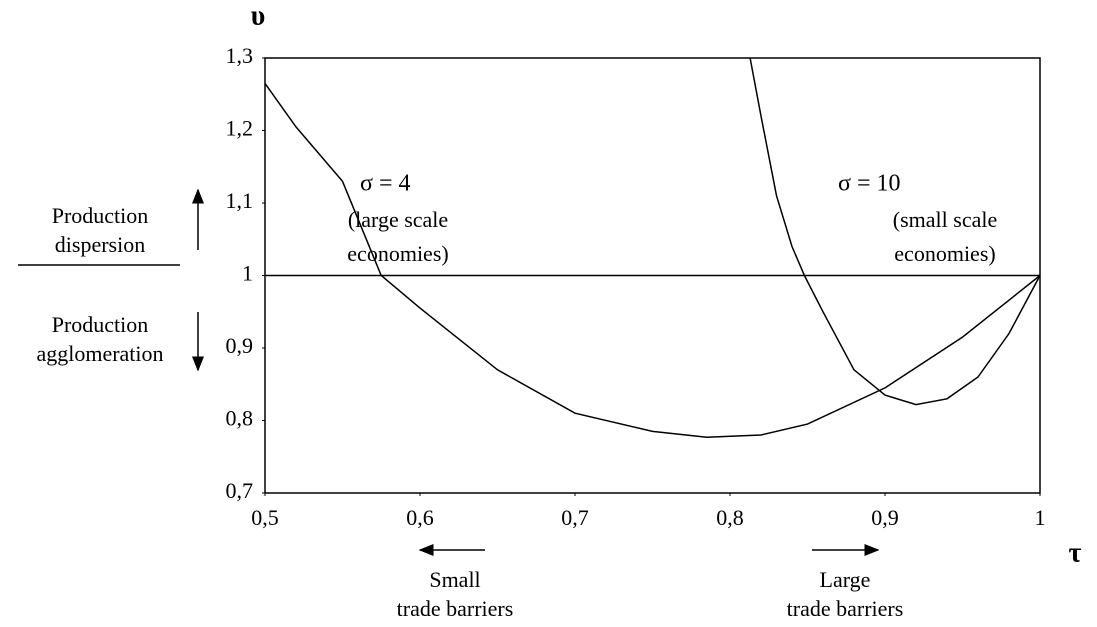 Image resolution: width=1097 pixels, height=627 pixels. I want to click on series-label: σ = 10, so click(869, 184).